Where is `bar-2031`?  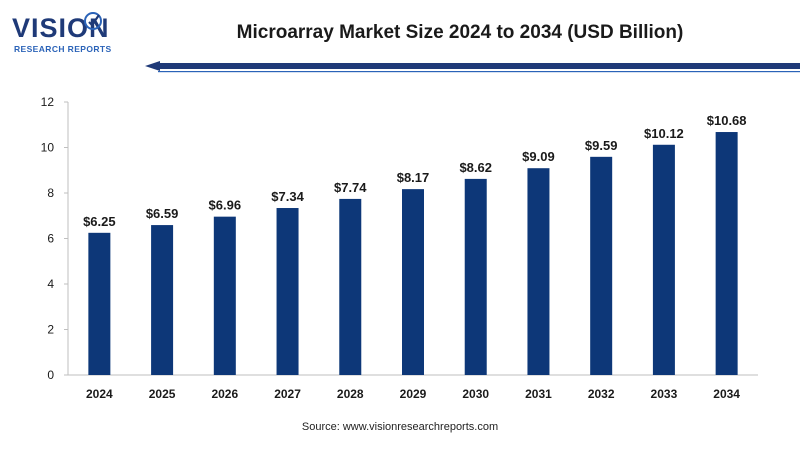 bar-2031 is located at coordinates (538, 271).